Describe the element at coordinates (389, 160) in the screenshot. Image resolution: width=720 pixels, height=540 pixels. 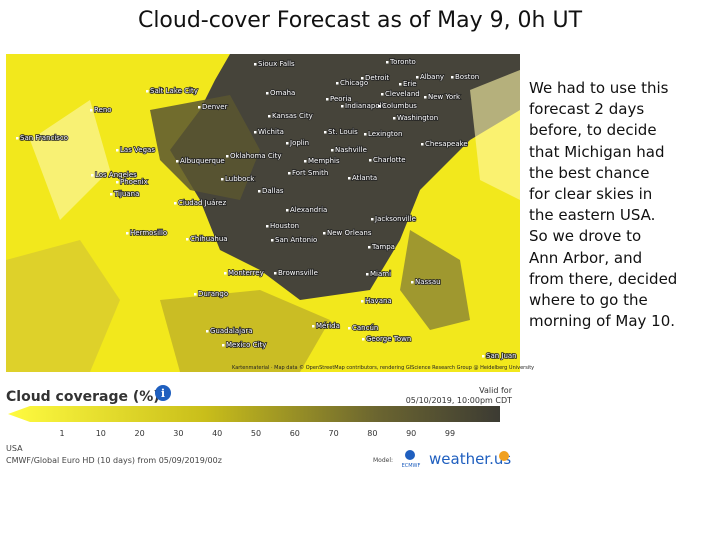
I see `city-label: Charlotte` at that location.